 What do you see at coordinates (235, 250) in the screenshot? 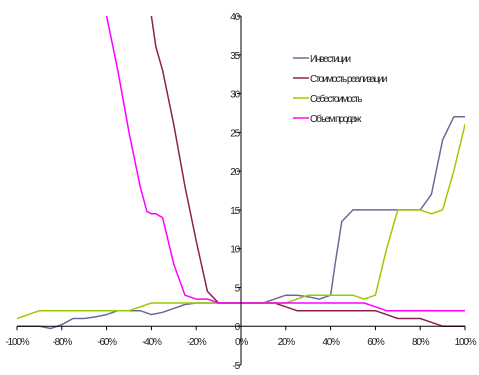
I see `y-tick-label: 10` at bounding box center [235, 250].